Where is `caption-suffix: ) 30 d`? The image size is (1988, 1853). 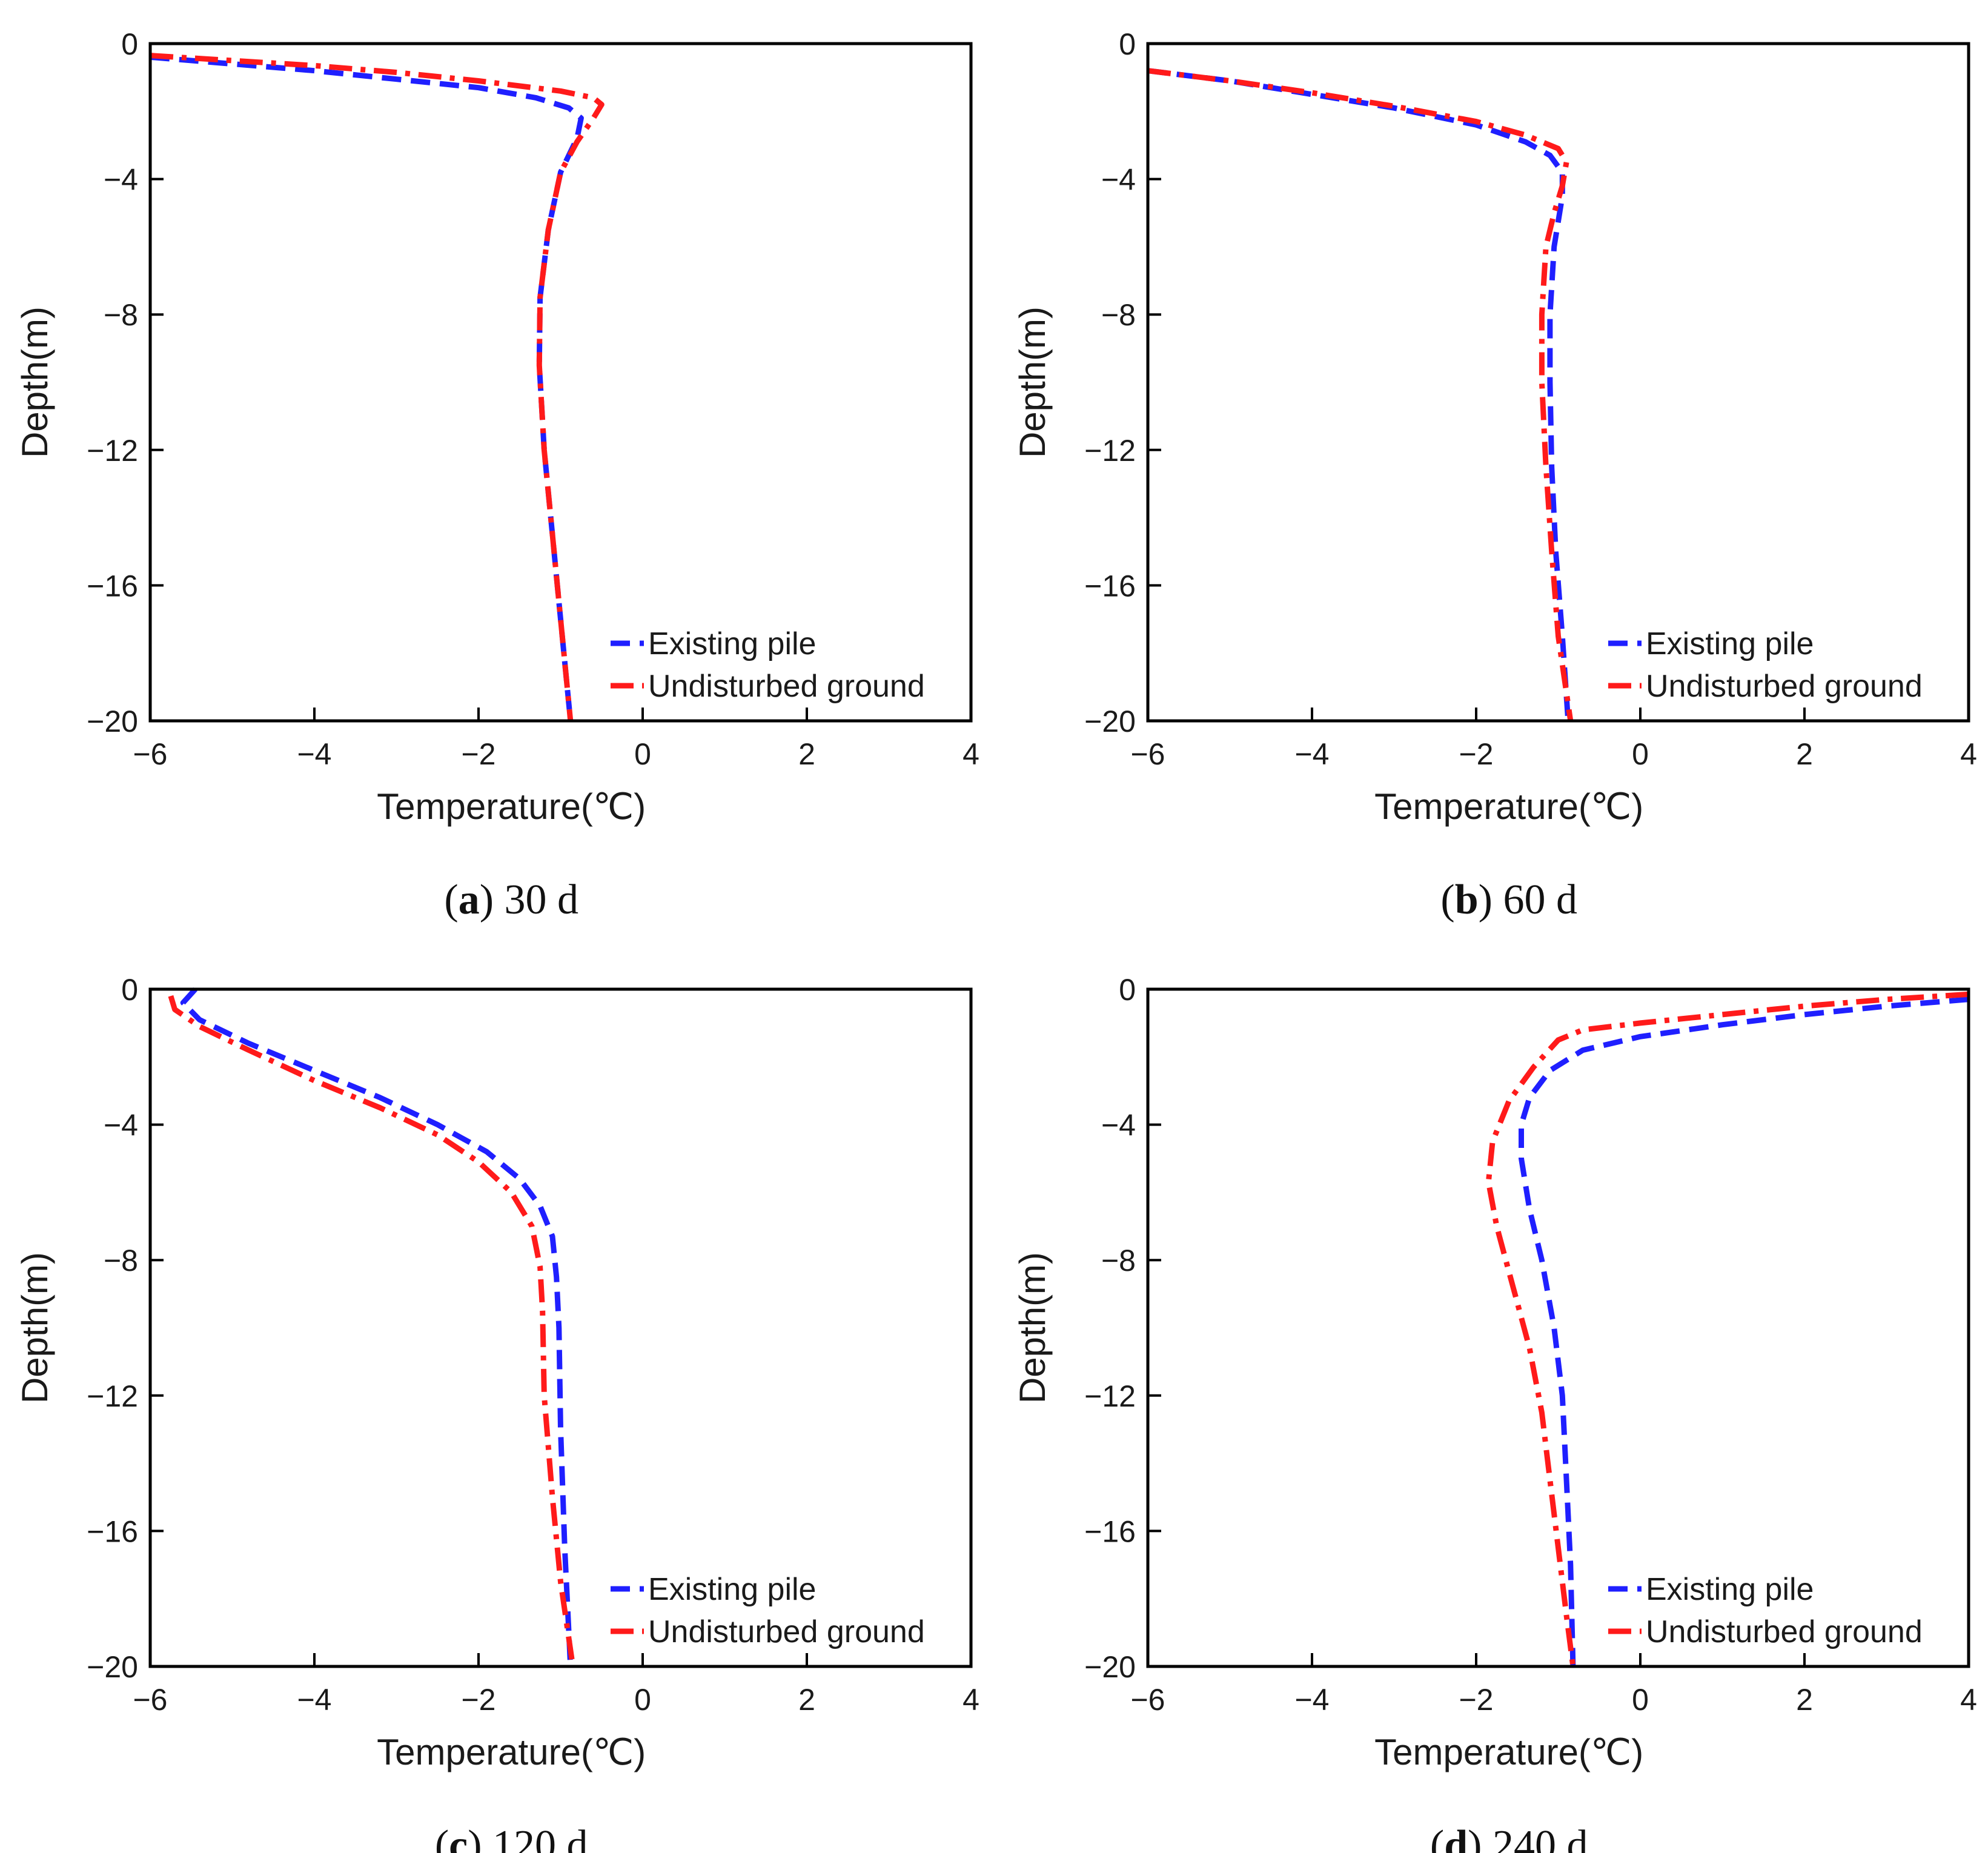
caption-suffix: ) 30 d is located at coordinates (529, 900).